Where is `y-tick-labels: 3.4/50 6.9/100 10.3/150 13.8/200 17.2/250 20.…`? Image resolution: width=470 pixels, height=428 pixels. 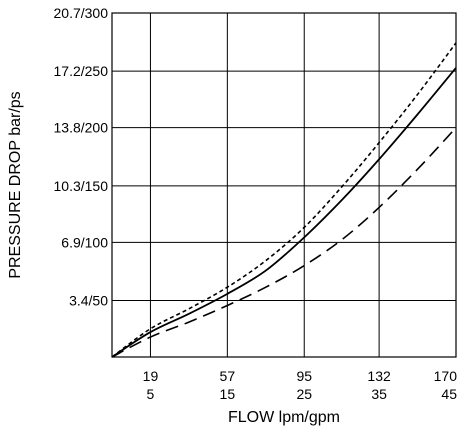
y-tick-labels: 3.4/50 6.9/100 10.3/150 13.8/200 17.2/250 20.… is located at coordinates (81, 156).